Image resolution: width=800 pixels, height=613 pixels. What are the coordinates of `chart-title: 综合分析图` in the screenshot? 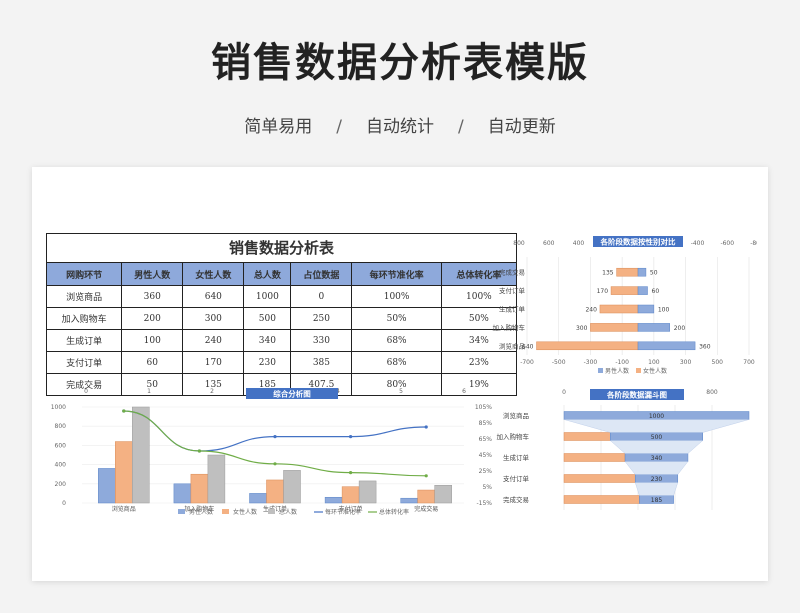 It's located at (292, 394).